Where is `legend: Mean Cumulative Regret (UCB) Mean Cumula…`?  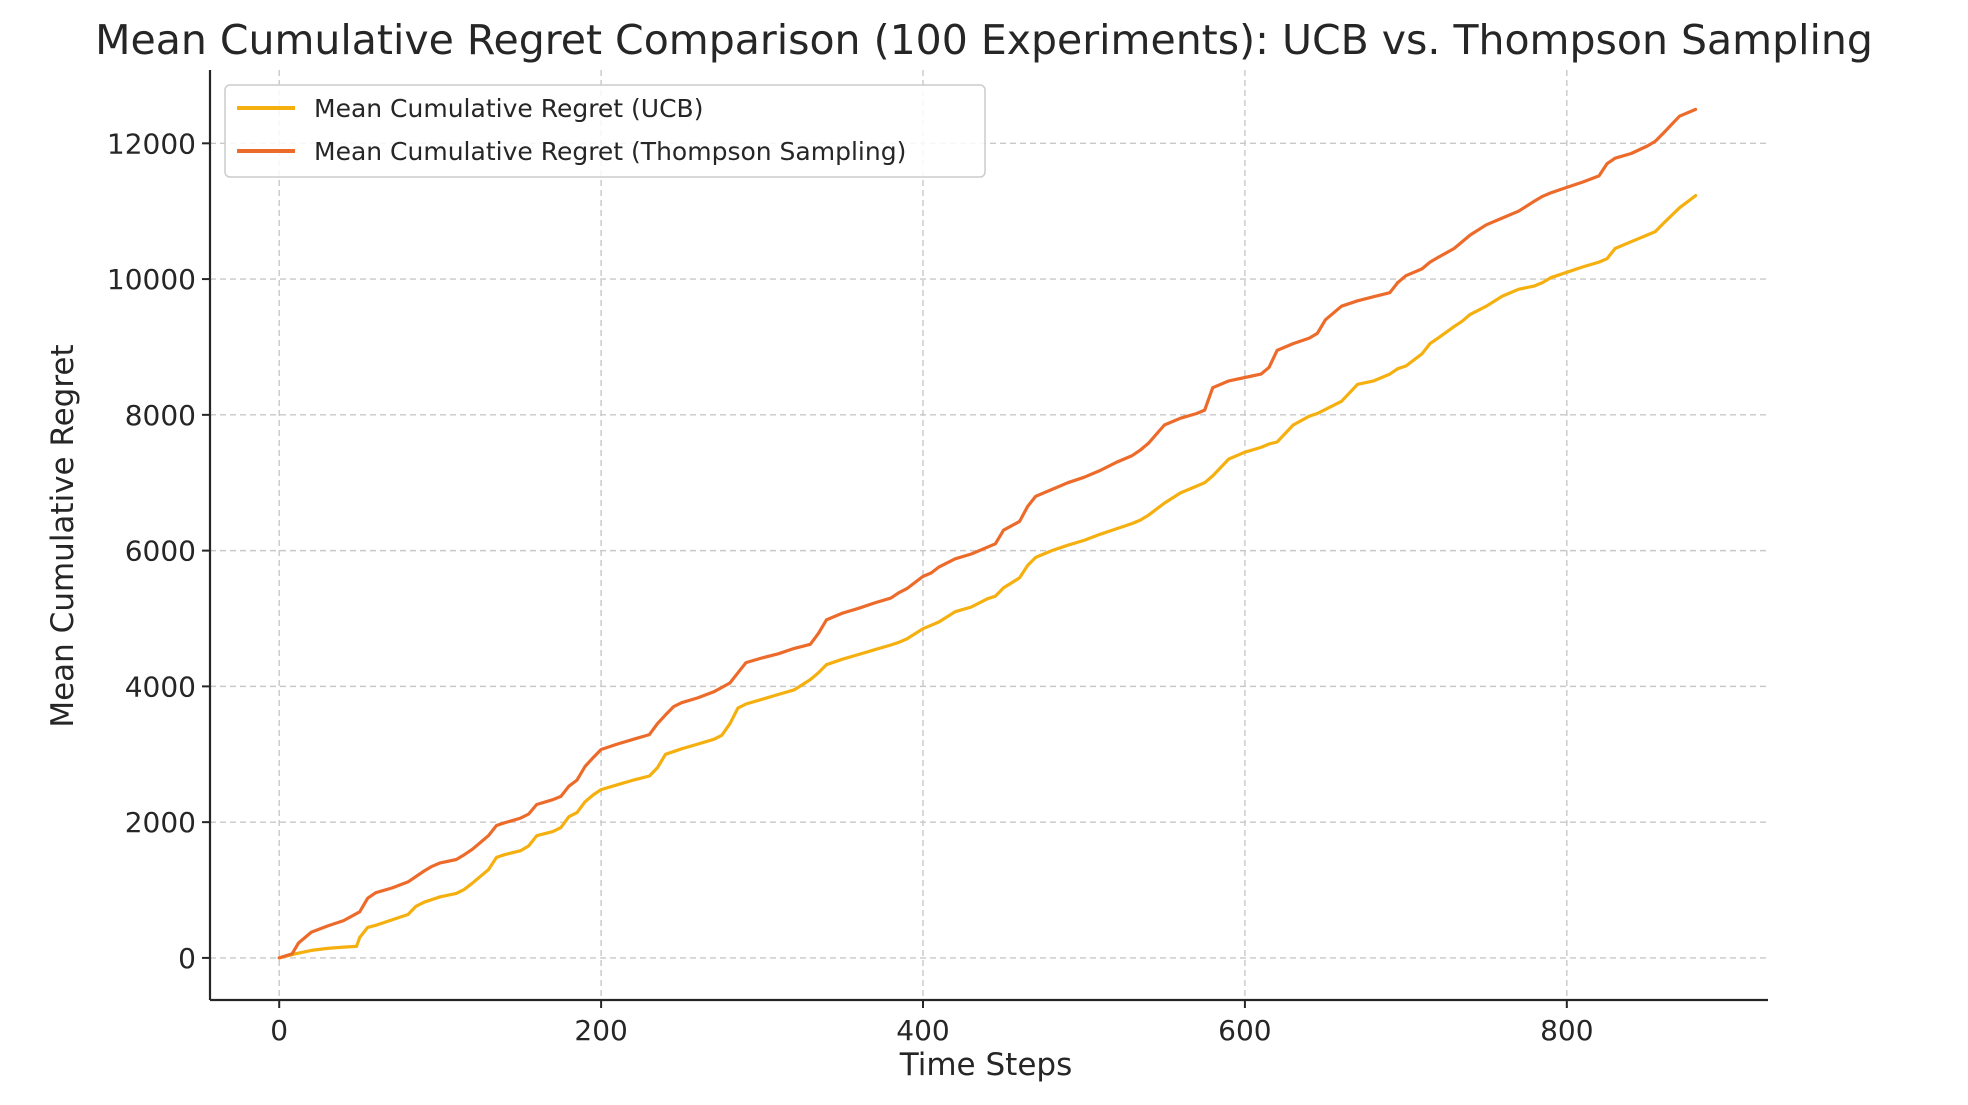 legend: Mean Cumulative Regret (UCB) Mean Cumula… is located at coordinates (605, 131).